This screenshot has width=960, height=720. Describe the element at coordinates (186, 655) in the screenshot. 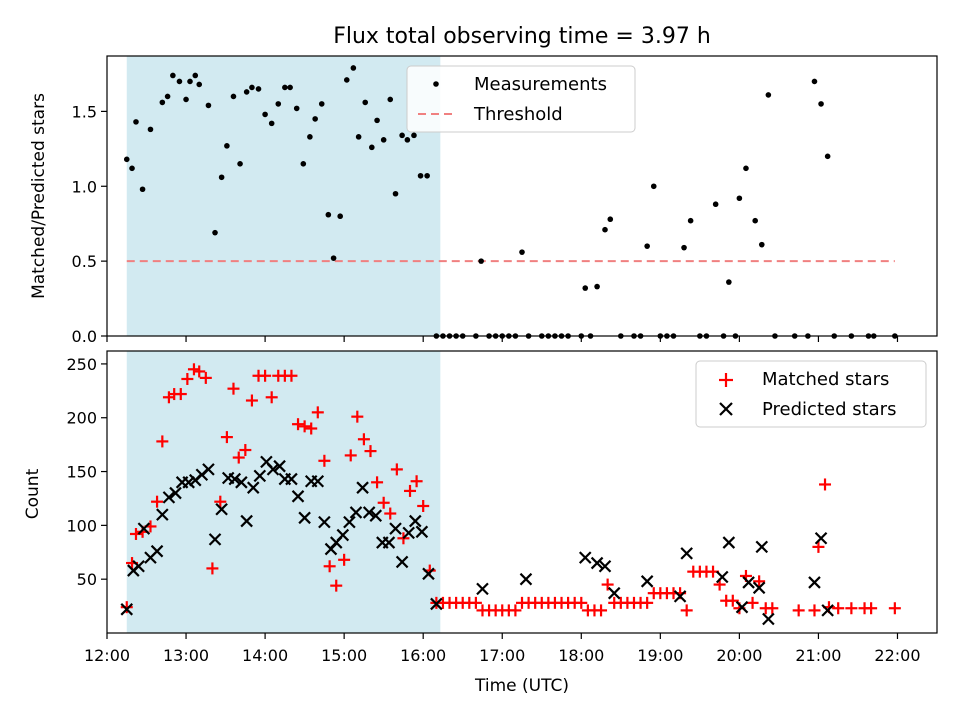

I see `bottom-xtick-label: 13:00` at that location.